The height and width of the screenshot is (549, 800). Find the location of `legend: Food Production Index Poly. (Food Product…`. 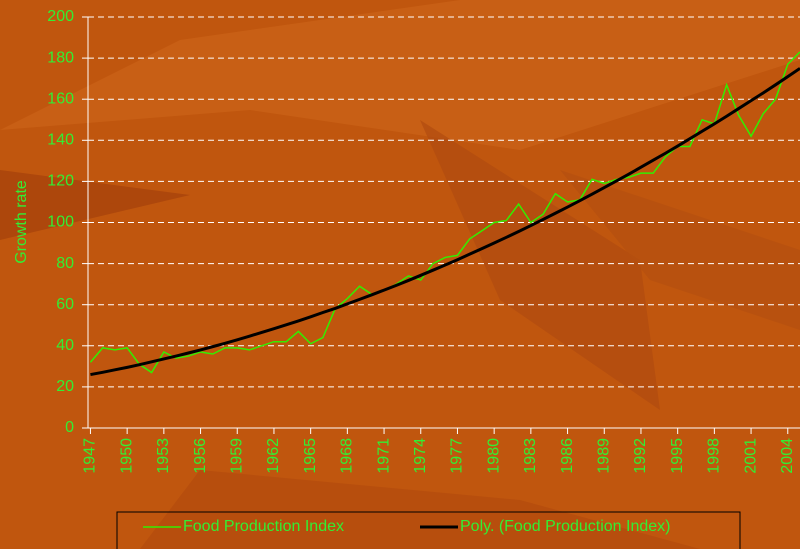

legend: Food Production Index Poly. (Food Product… is located at coordinates (406, 526).